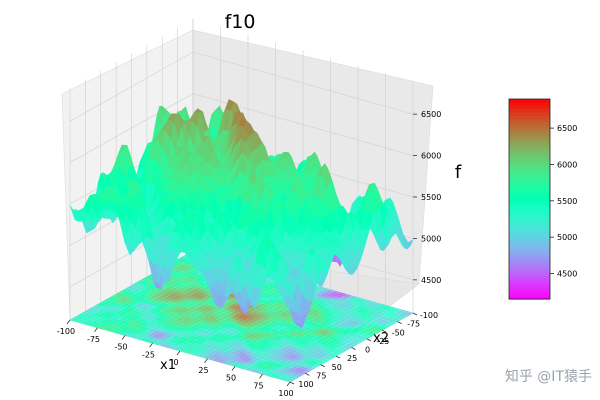  Describe the element at coordinates (431, 197) in the screenshot. I see `z-tick-label: 5500` at that location.